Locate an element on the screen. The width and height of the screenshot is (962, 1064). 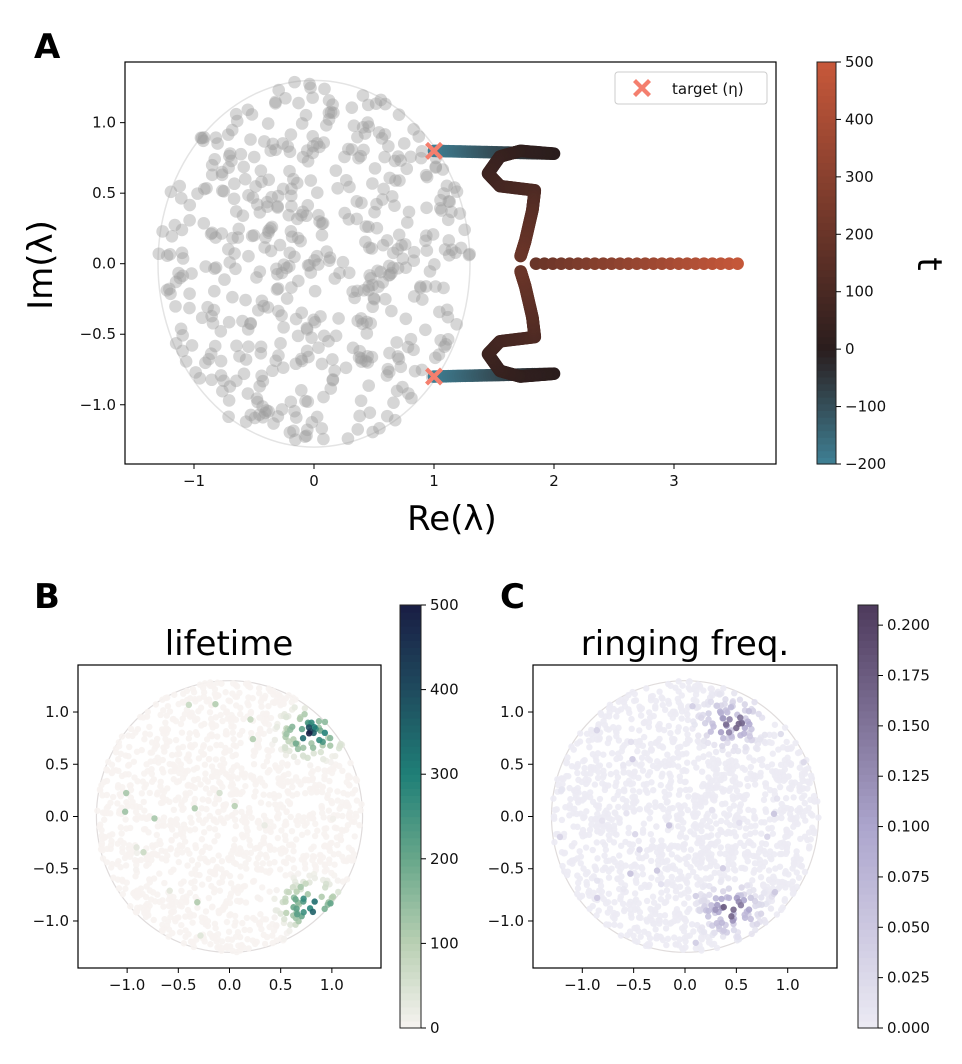
target-x-marker-icon is located at coordinates (642, 88).